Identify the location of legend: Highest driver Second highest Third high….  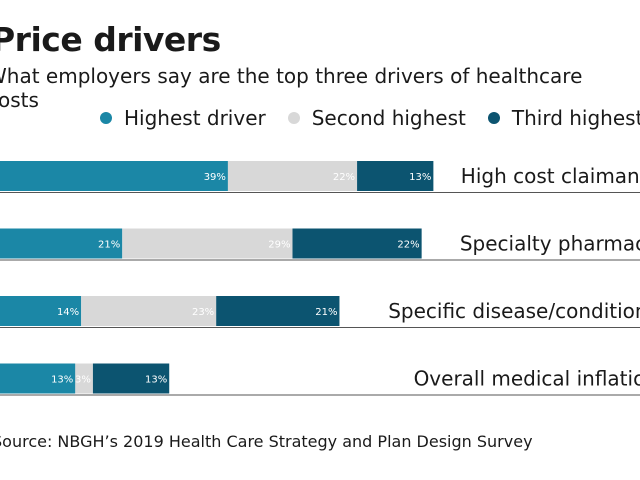
(370, 118).